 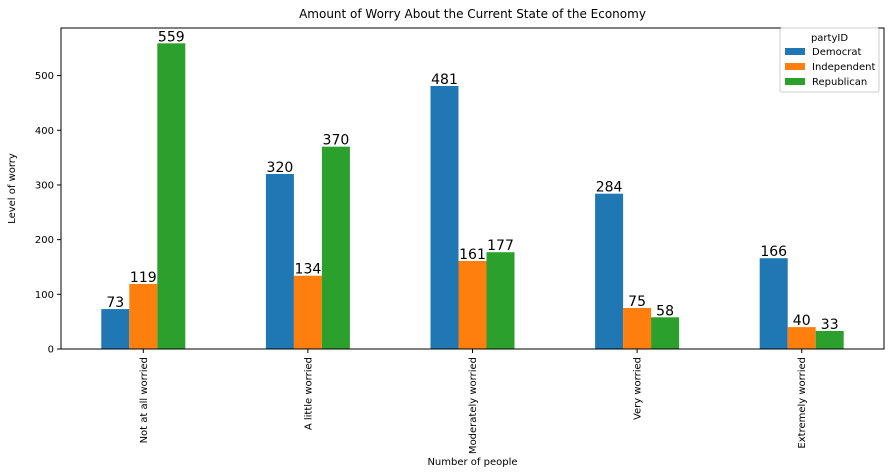 I want to click on bar-value-label: 320, so click(x=280, y=168).